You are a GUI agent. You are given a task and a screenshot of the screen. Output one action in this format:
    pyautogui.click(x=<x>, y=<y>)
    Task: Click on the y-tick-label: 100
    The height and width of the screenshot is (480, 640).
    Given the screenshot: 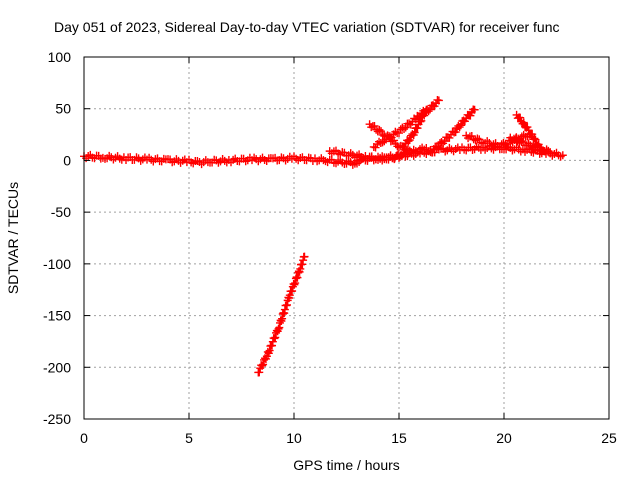 What is the action you would take?
    pyautogui.click(x=60, y=57)
    